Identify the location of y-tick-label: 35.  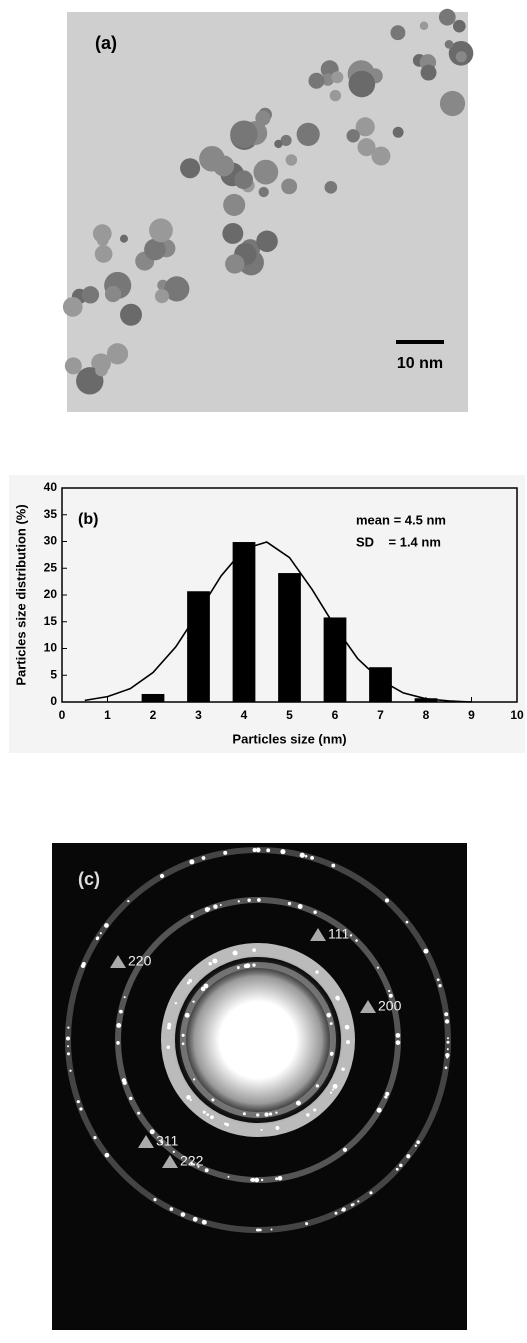
(51, 514).